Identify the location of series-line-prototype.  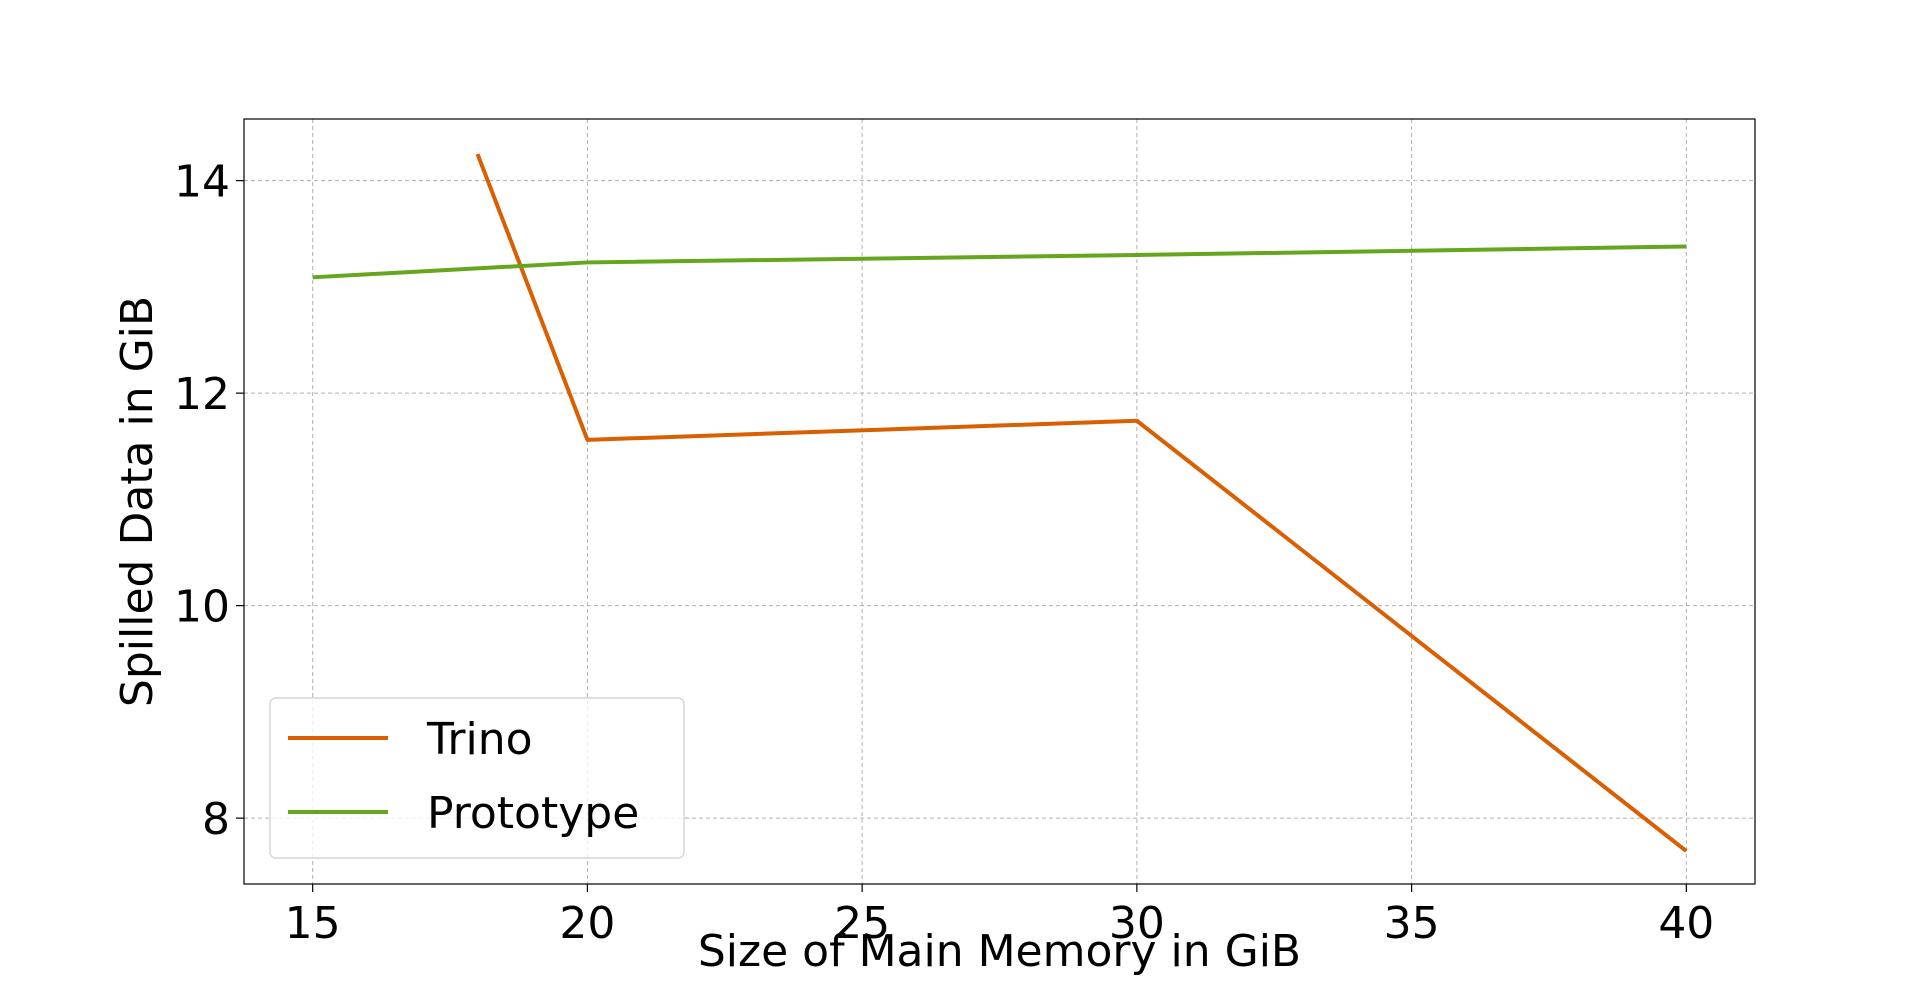
(999, 262).